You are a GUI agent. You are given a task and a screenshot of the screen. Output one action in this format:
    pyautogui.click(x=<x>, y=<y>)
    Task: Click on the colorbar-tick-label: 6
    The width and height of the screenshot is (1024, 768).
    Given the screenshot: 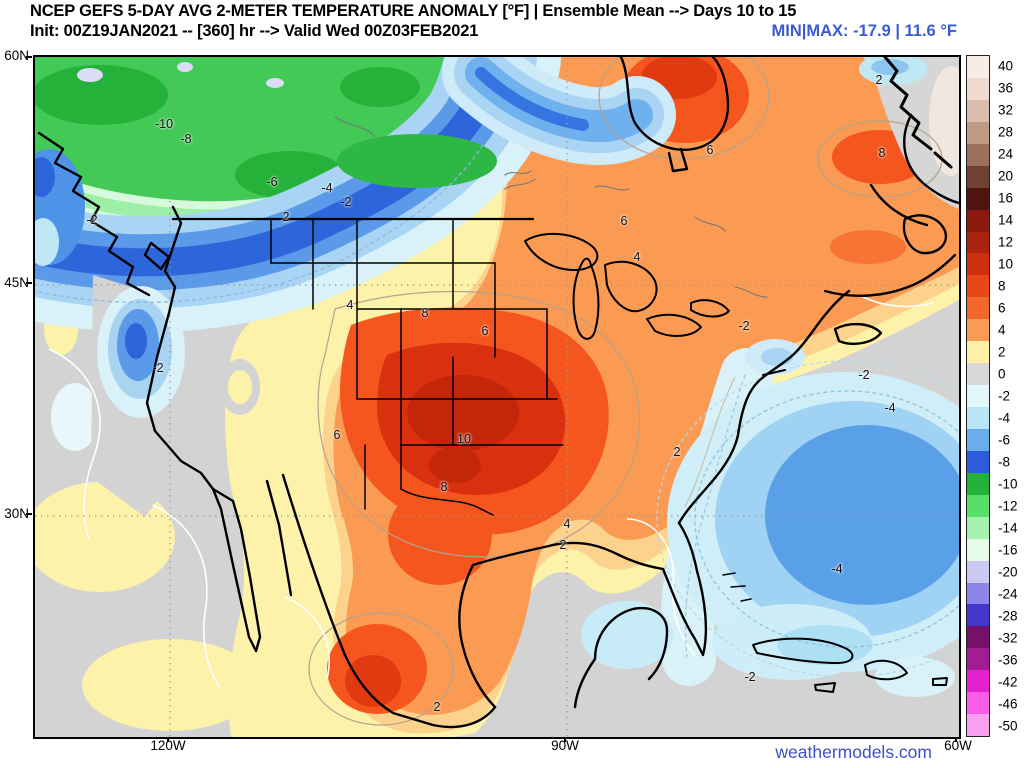 What is the action you would take?
    pyautogui.click(x=1002, y=308)
    